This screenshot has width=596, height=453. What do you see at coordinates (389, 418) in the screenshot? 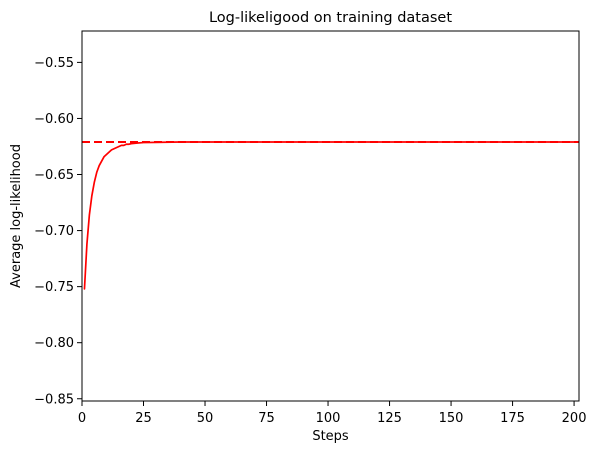
I see `x-tick-label-125: 125` at bounding box center [389, 418].